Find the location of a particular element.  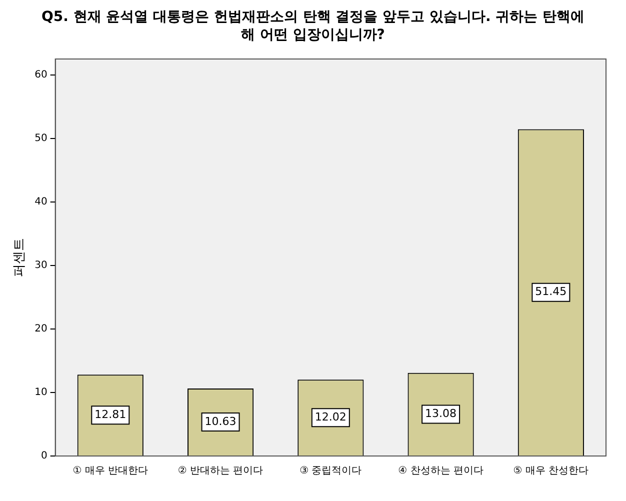

x-tick-label: ④ 찬성하는 편이다 is located at coordinates (441, 471).